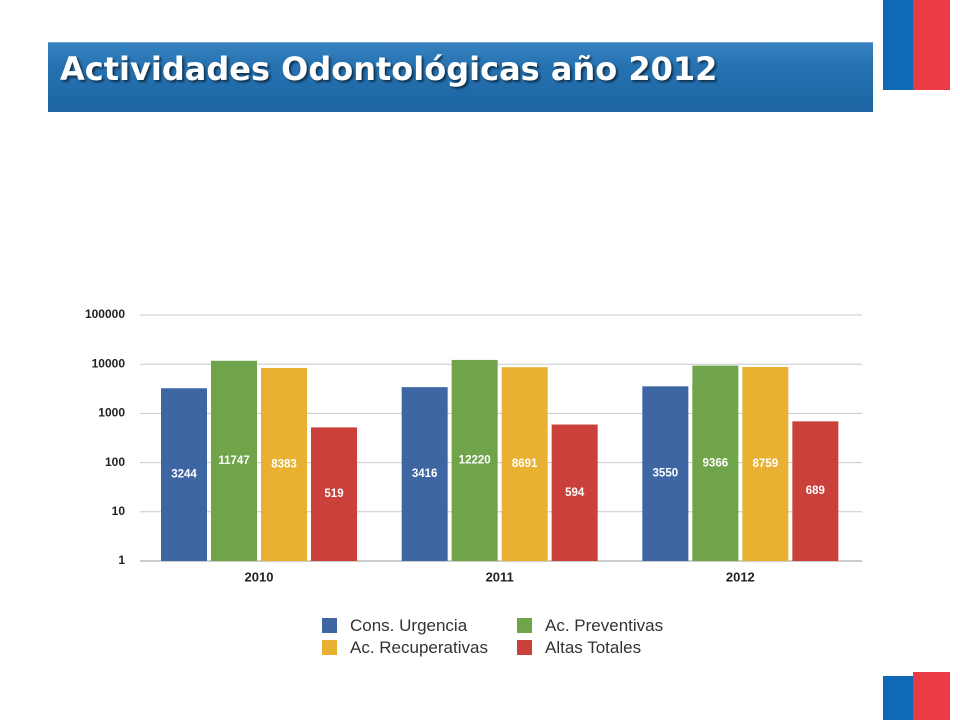 This screenshot has width=960, height=720. I want to click on legend-label: Altas Totales, so click(593, 647).